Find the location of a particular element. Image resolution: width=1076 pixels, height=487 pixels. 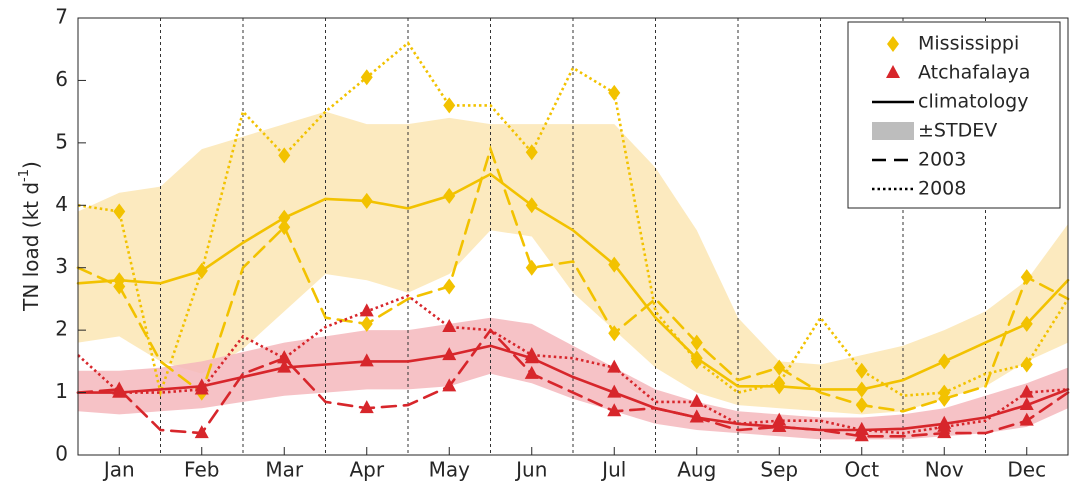

x-tick-label: Nov is located at coordinates (944, 470).